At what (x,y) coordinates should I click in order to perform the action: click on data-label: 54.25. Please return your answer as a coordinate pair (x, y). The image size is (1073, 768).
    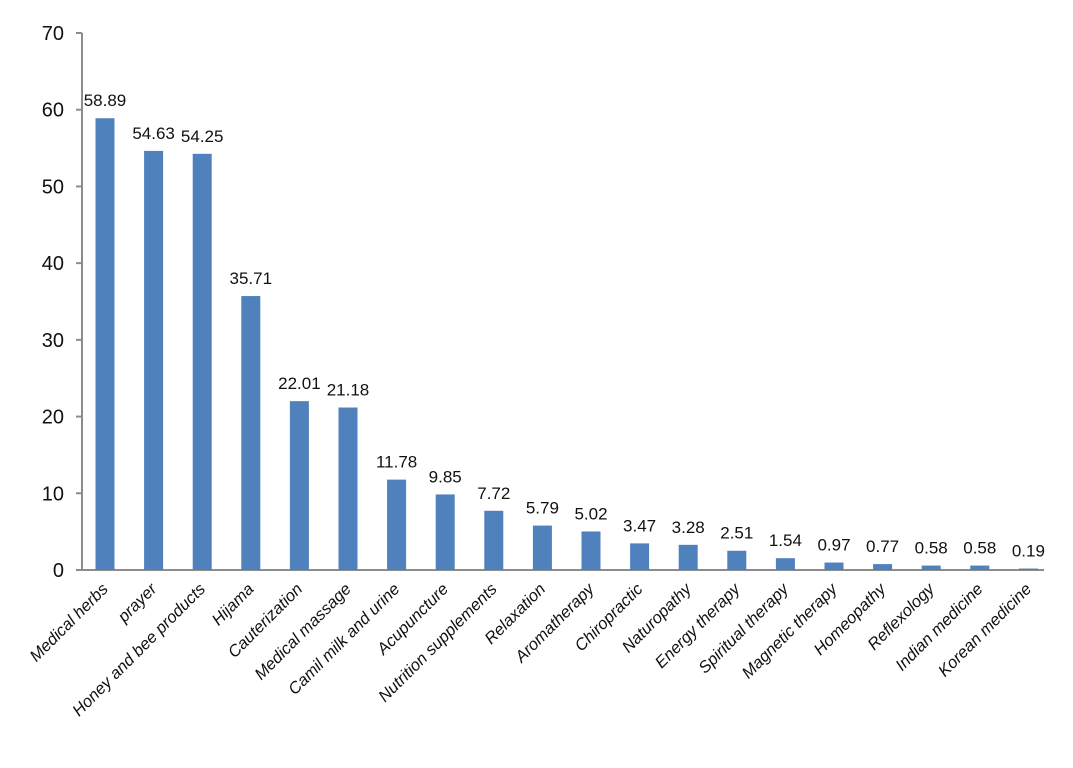
    Looking at the image, I should click on (202, 136).